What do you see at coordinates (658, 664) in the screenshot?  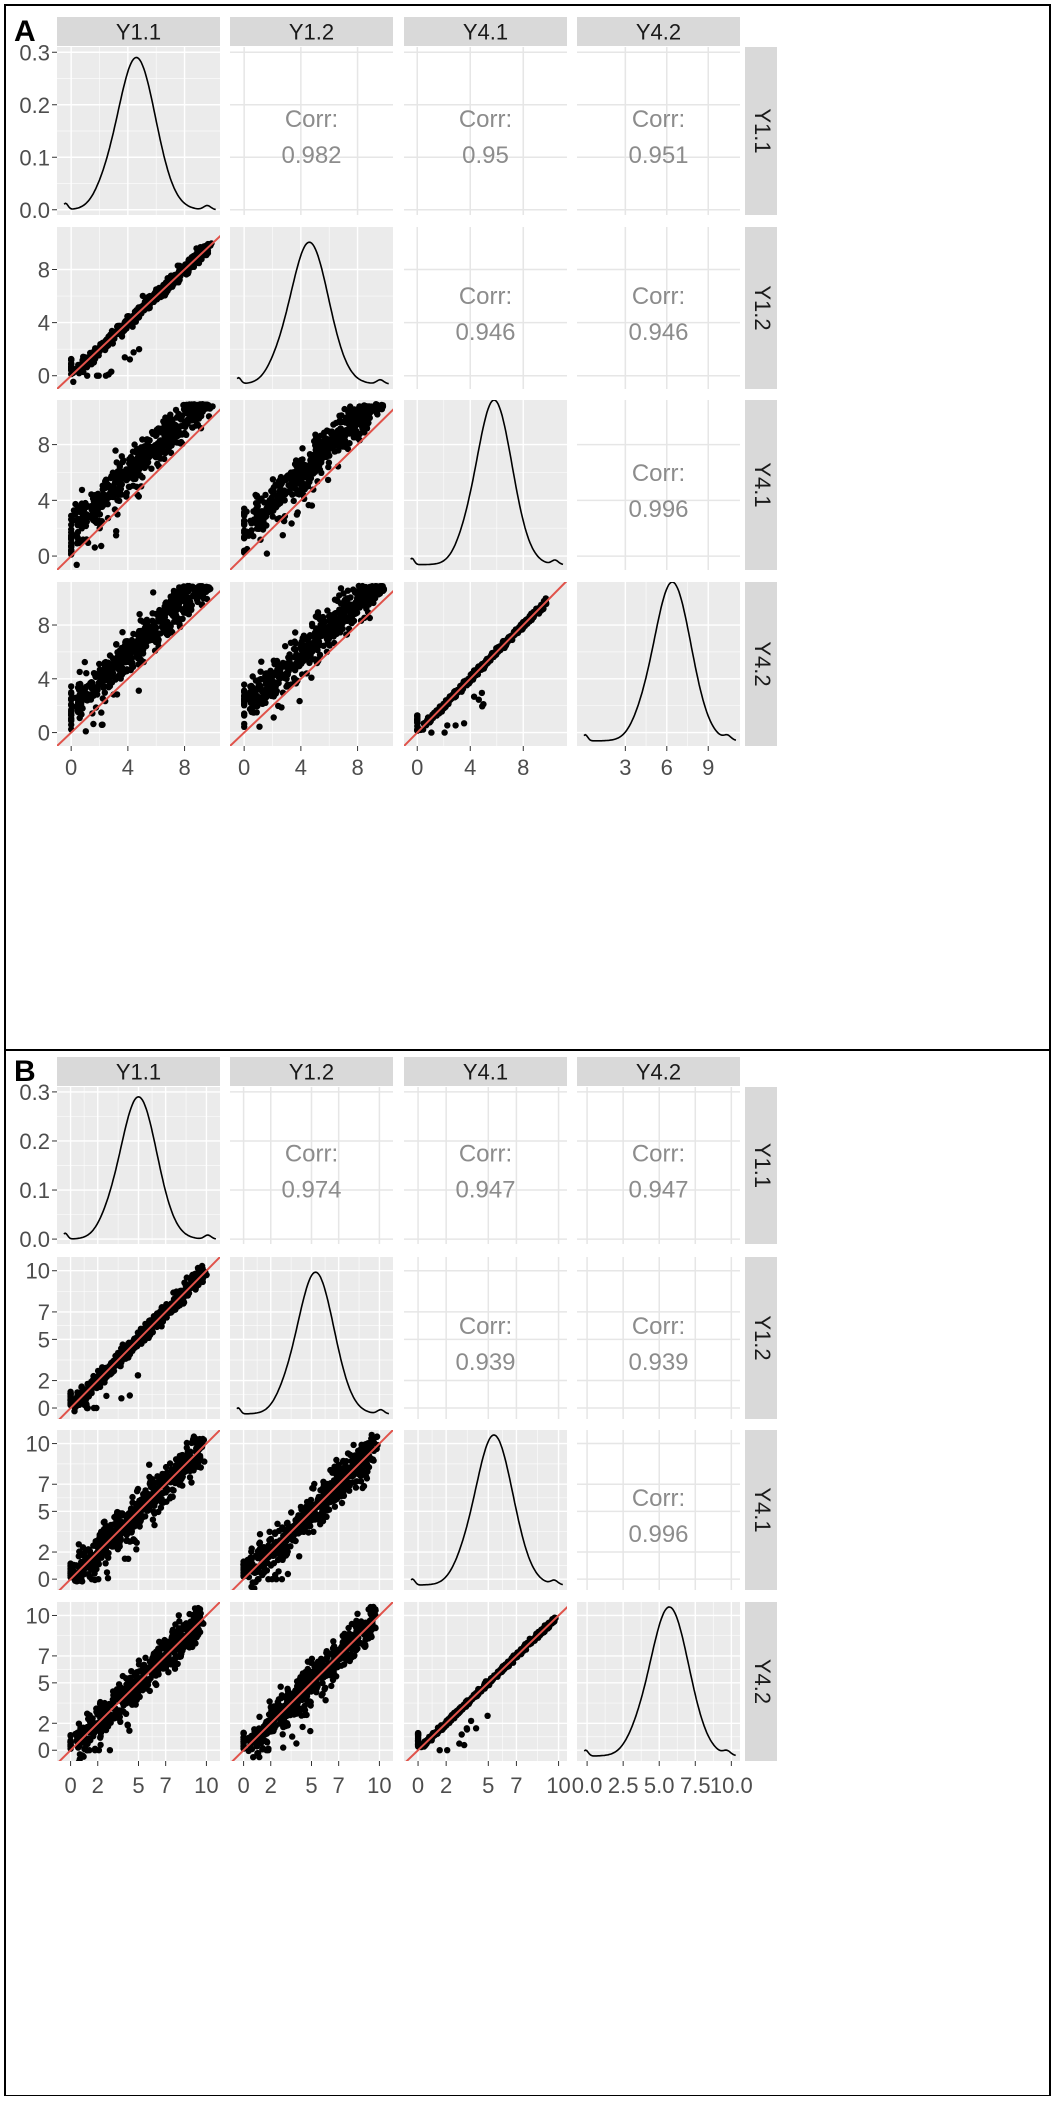 I see `panel-bg` at bounding box center [658, 664].